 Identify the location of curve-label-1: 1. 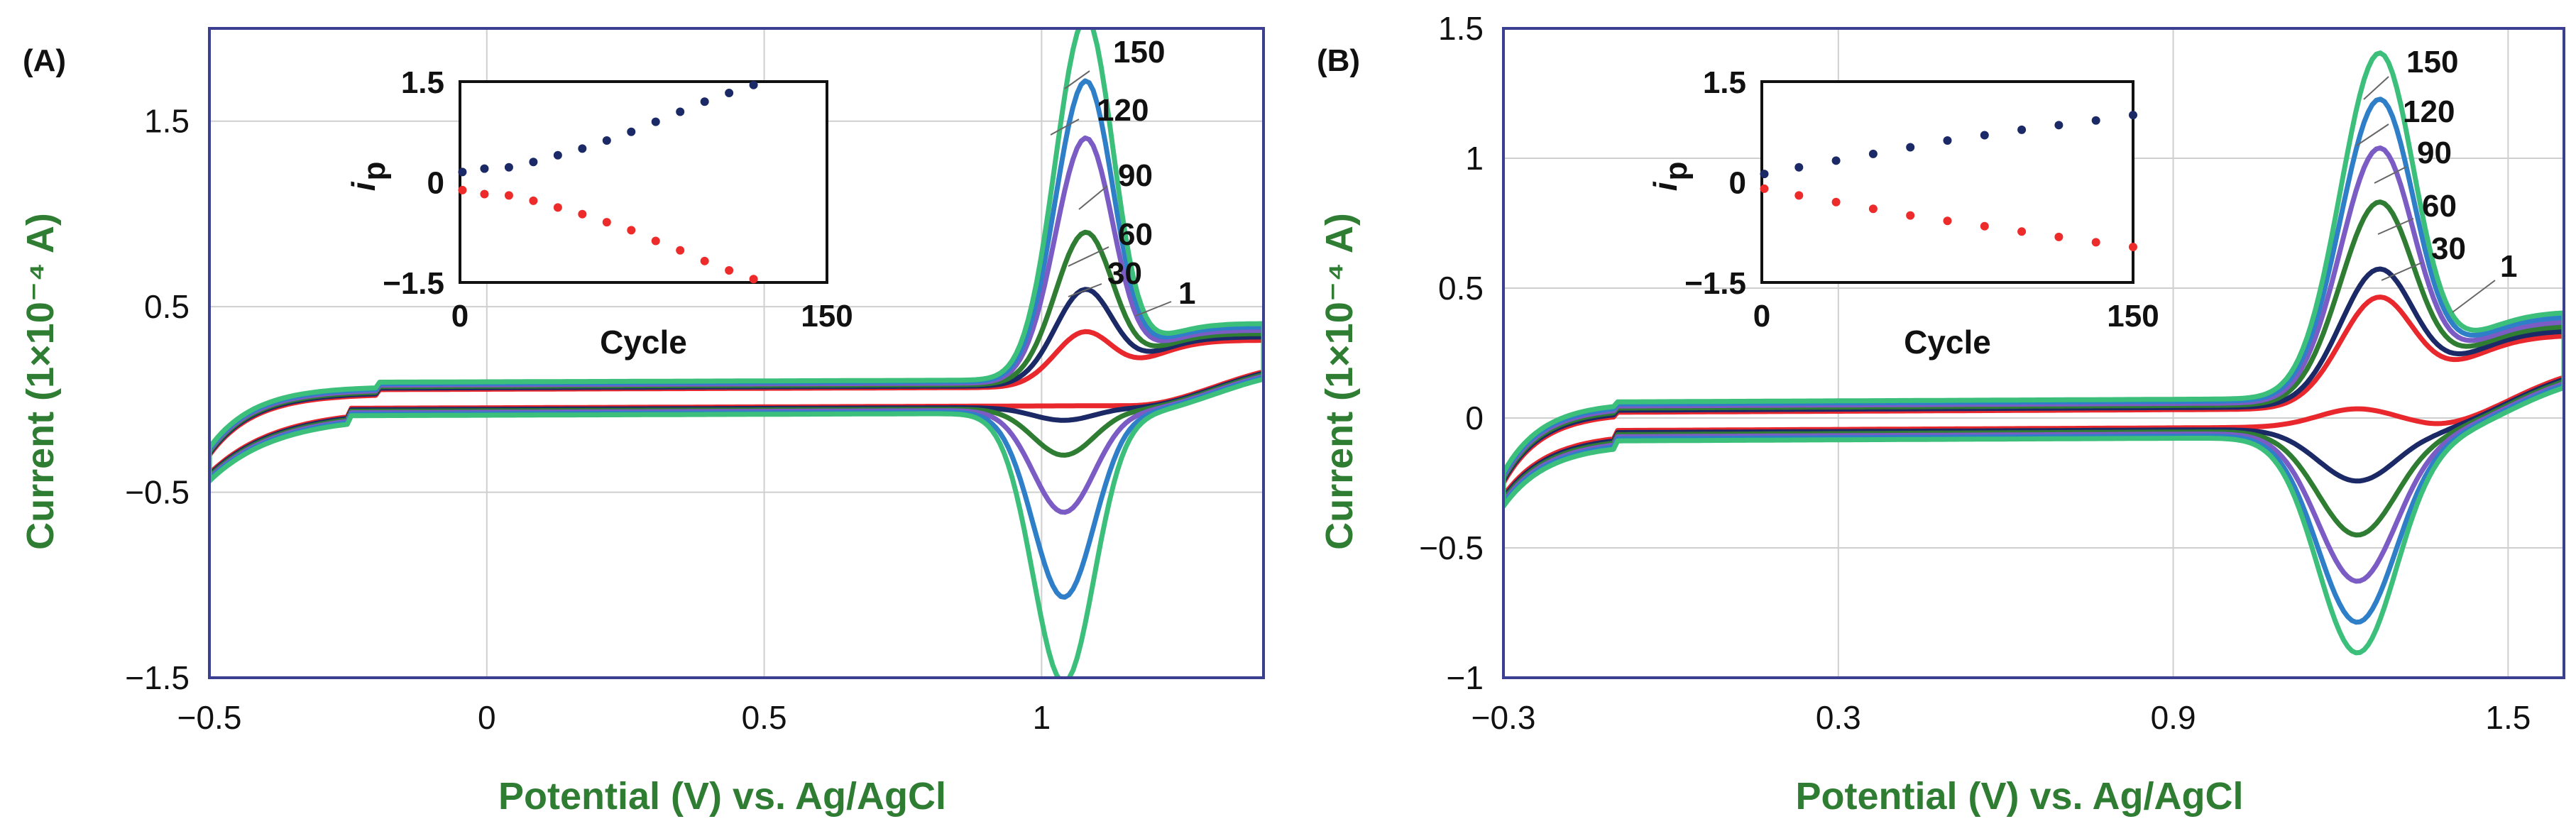
(2508, 267).